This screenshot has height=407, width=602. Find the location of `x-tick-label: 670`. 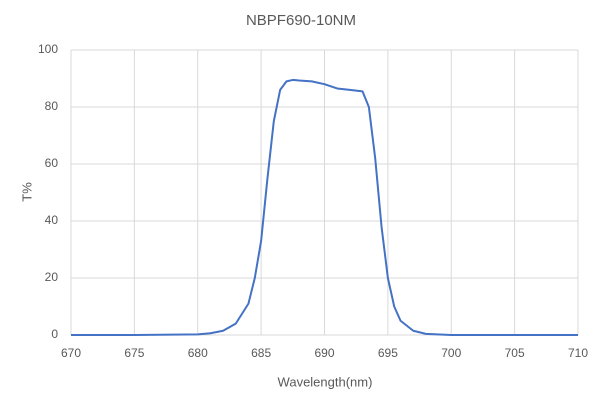

x-tick-label: 670 is located at coordinates (71, 353).